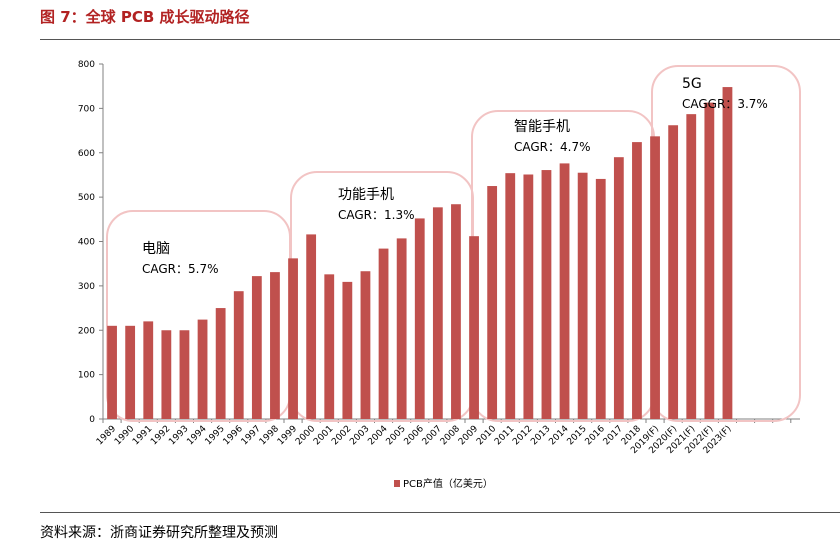 The image size is (840, 542). Describe the element at coordinates (202, 369) in the screenshot. I see `bar-1994` at that location.